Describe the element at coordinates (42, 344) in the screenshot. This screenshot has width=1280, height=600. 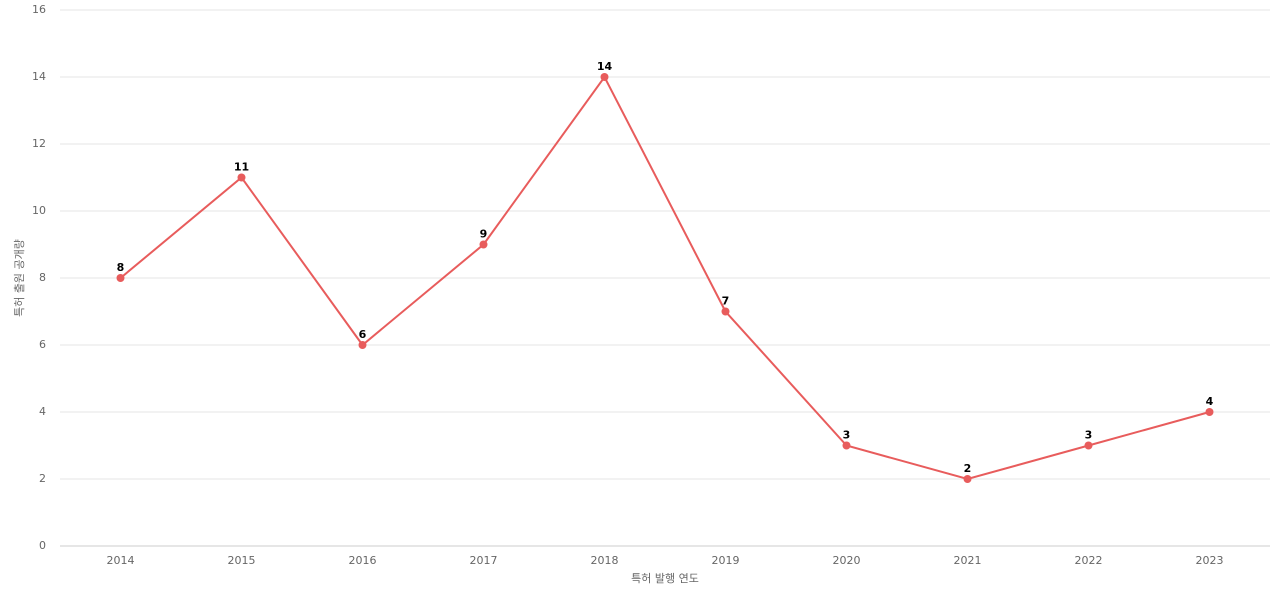
I see `y-tick-label: 6` at that location.